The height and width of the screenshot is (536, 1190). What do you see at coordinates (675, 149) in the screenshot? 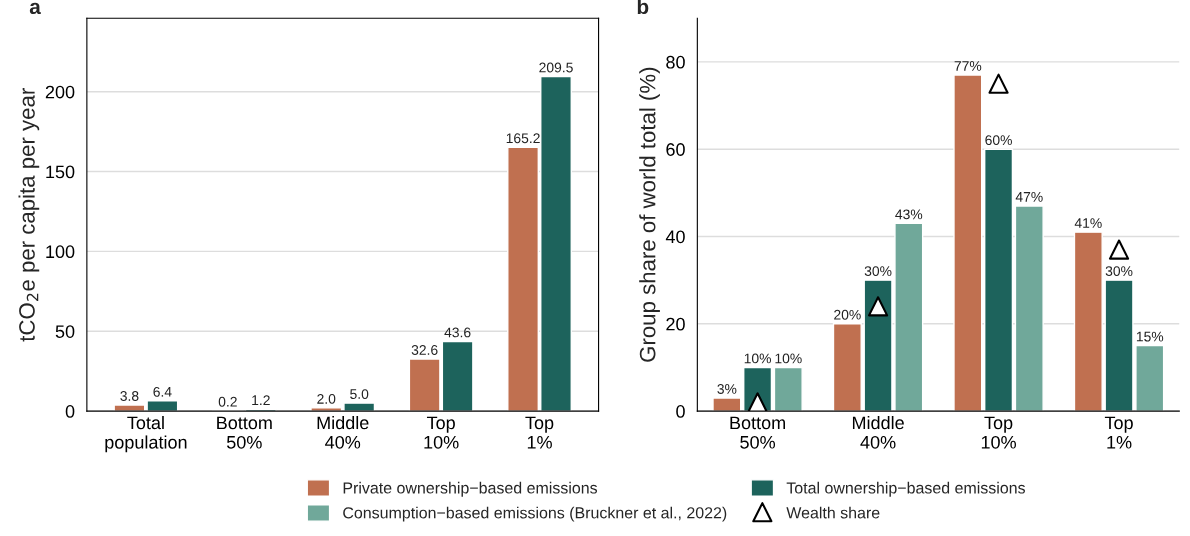
I see `y-tick-label: 60` at bounding box center [675, 149].